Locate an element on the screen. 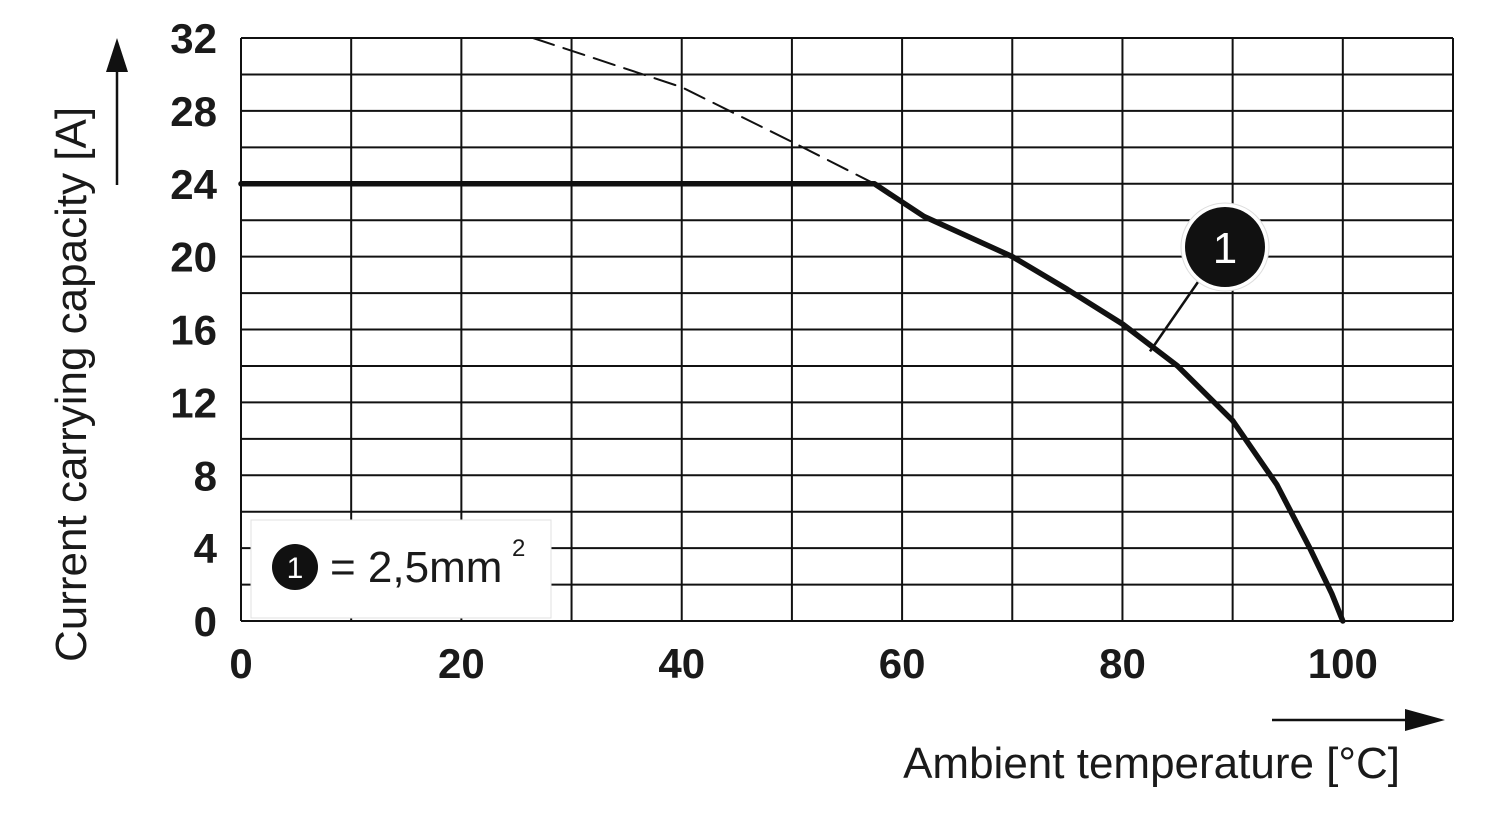 The image size is (1500, 820). x-axis-title: Ambient temperature [°C] is located at coordinates (1151, 763).